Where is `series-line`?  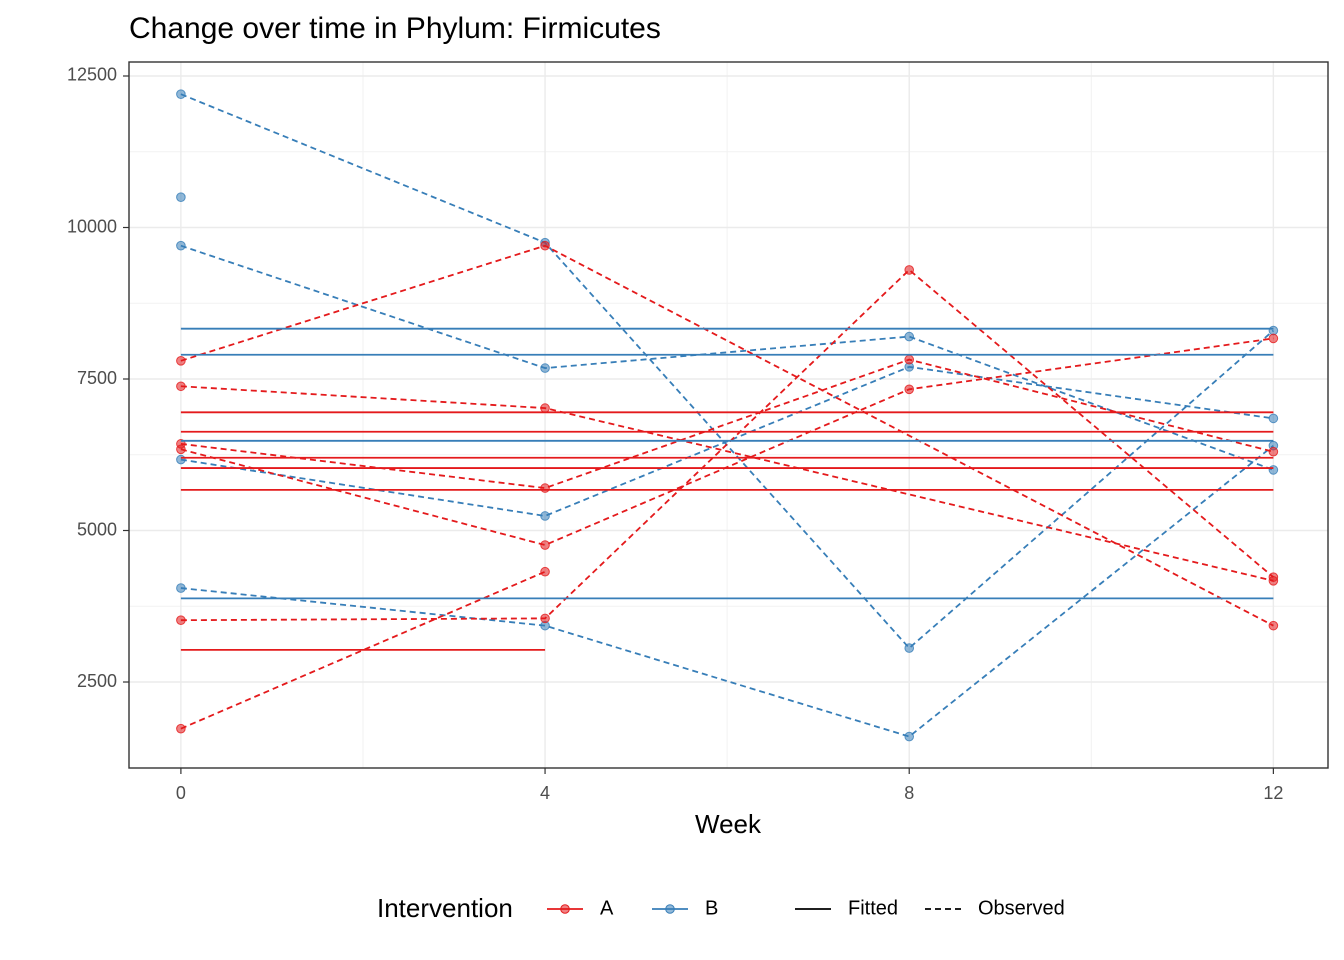
series-line is located at coordinates (727, 424).